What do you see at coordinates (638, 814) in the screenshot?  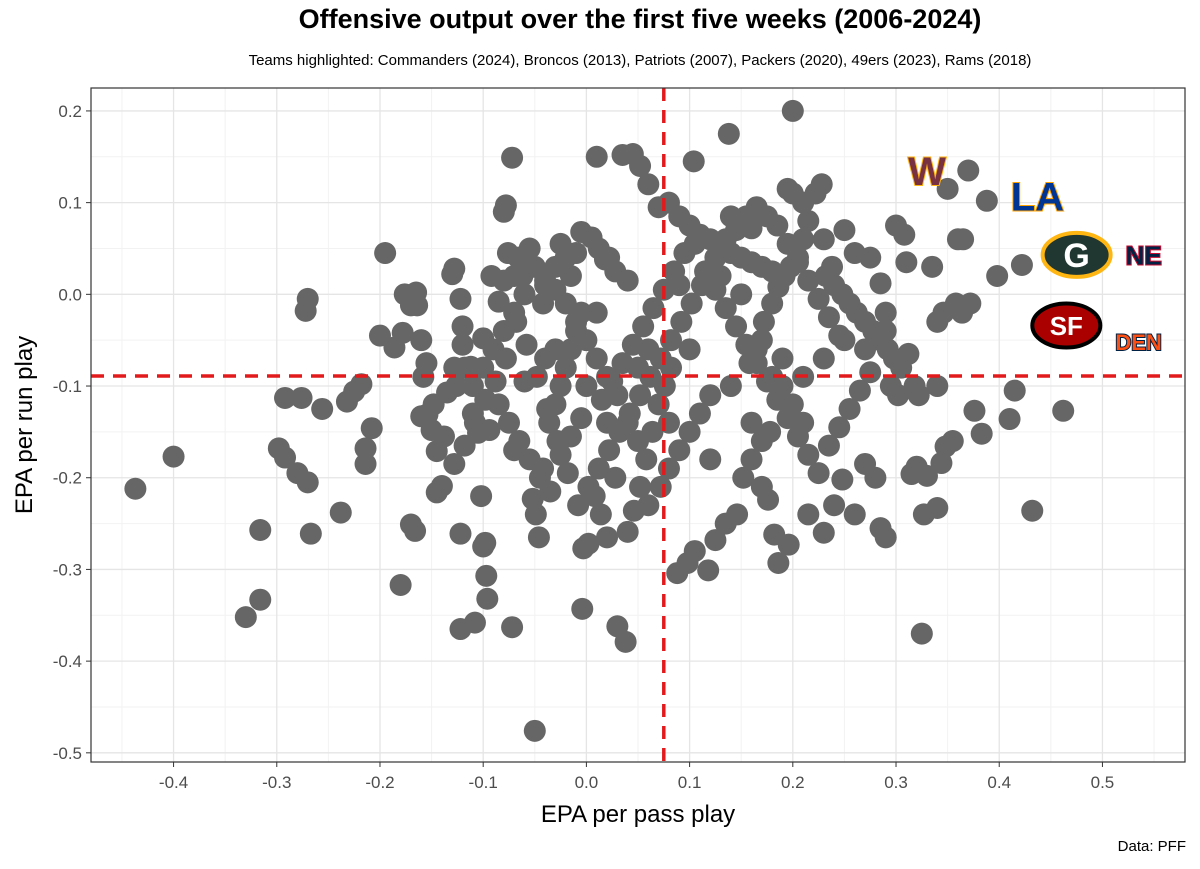 I see `x-axis-title: EPA per pass play` at bounding box center [638, 814].